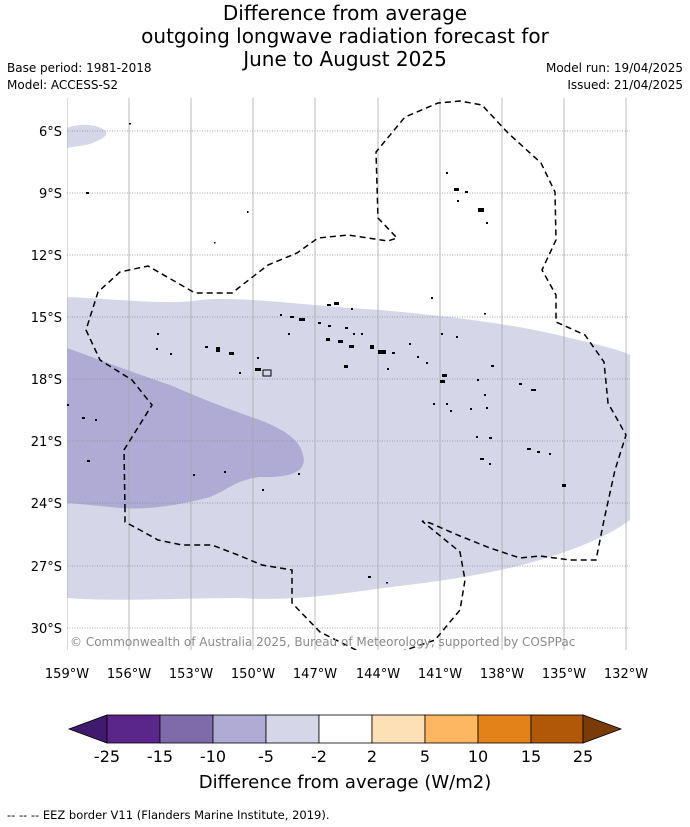 Image resolution: width=690 pixels, height=827 pixels. What do you see at coordinates (531, 756) in the screenshot?
I see `colorbar-tick: 15` at bounding box center [531, 756].